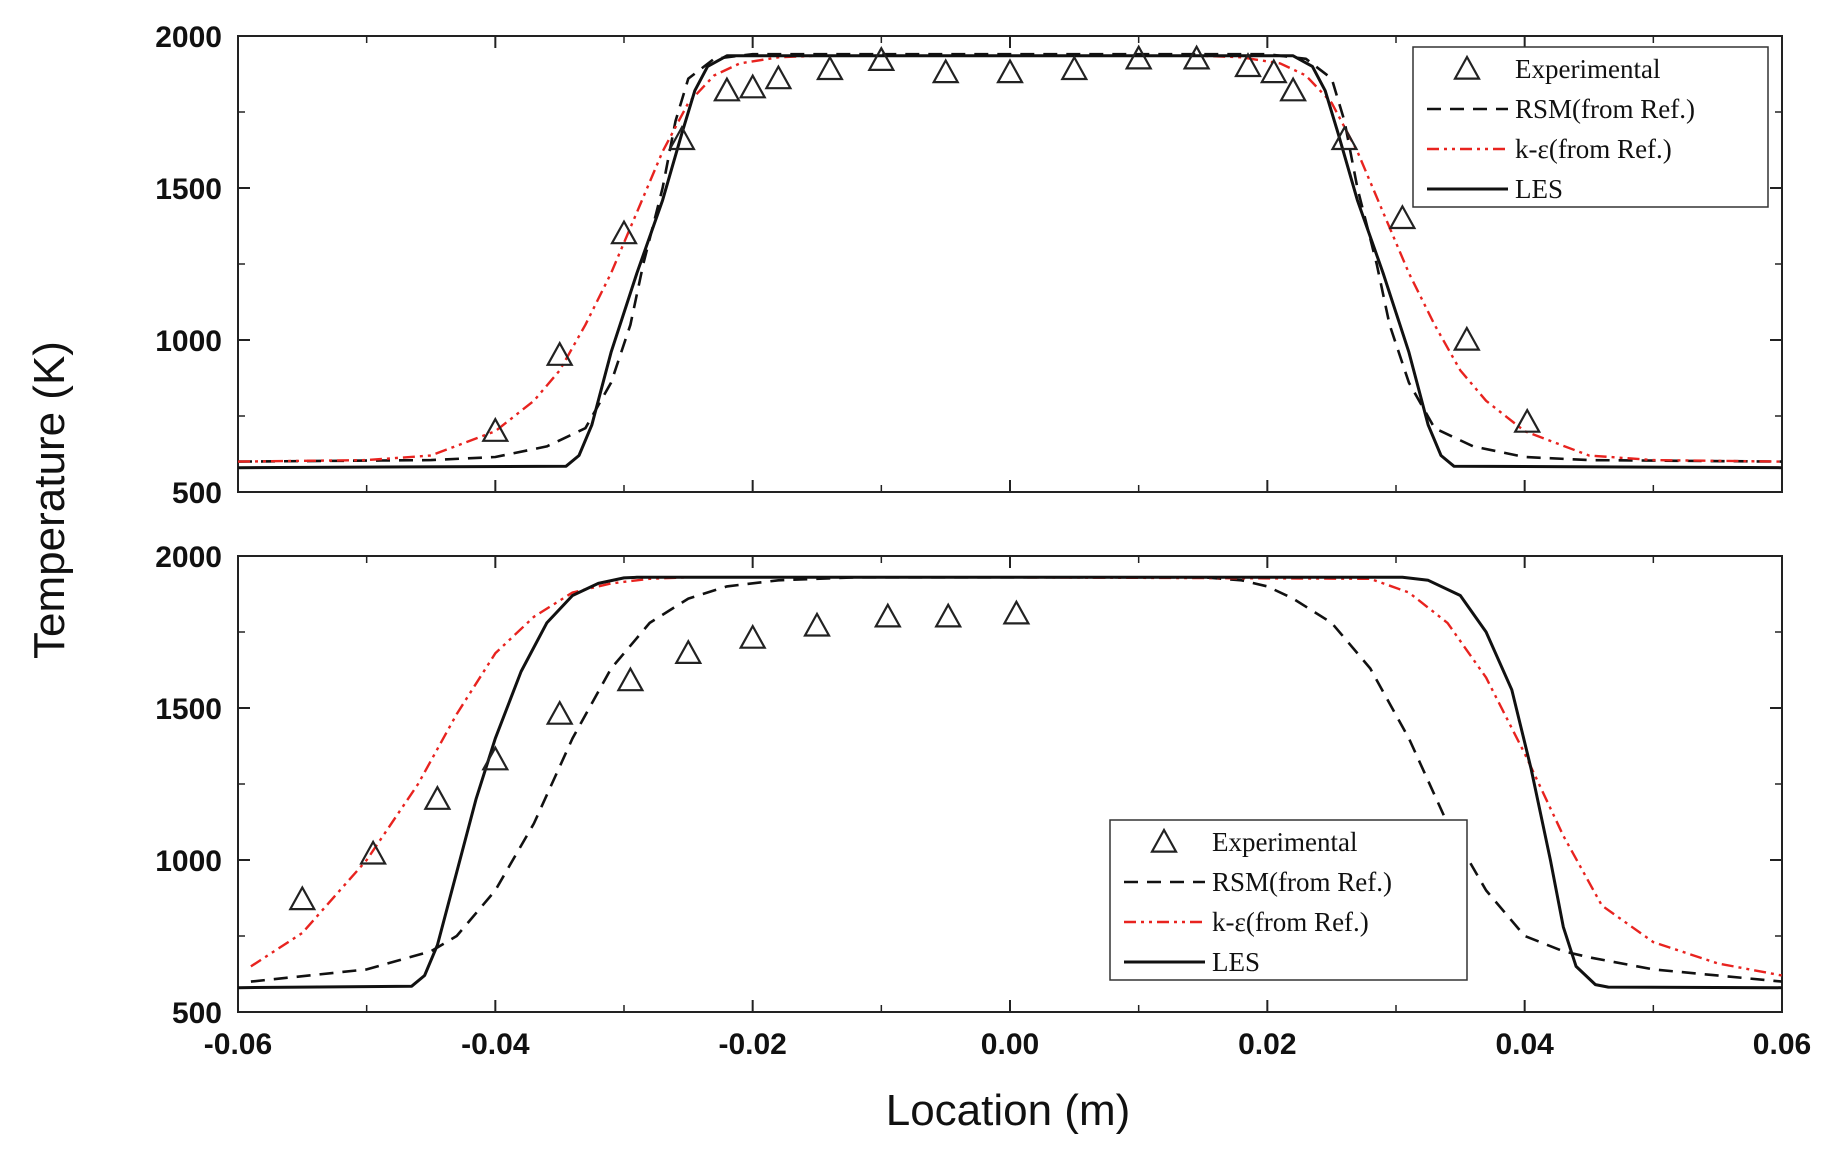 This screenshot has height=1157, width=1846. What do you see at coordinates (752, 1044) in the screenshot?
I see `x-tick-label: -0.02` at bounding box center [752, 1044].